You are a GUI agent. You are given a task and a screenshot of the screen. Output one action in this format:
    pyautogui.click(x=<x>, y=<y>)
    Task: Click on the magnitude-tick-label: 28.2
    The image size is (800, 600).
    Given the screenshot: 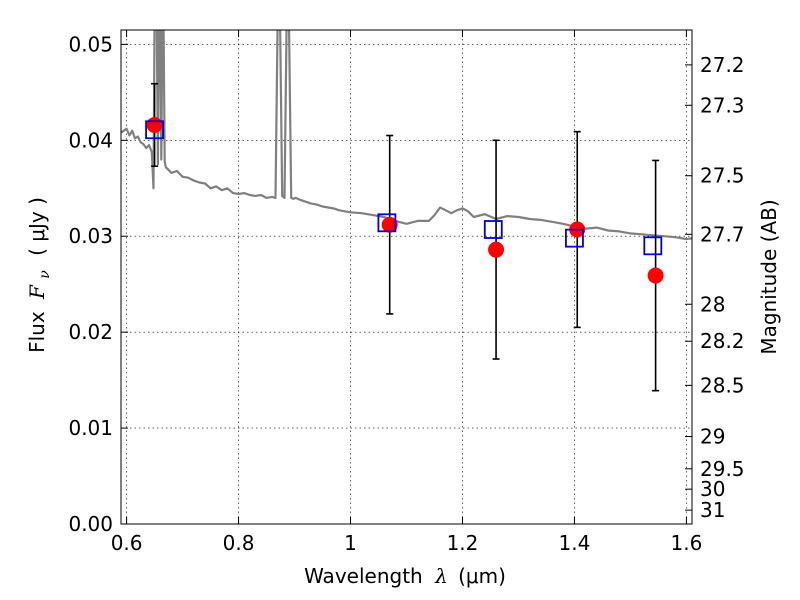 What is the action you would take?
    pyautogui.click(x=722, y=341)
    